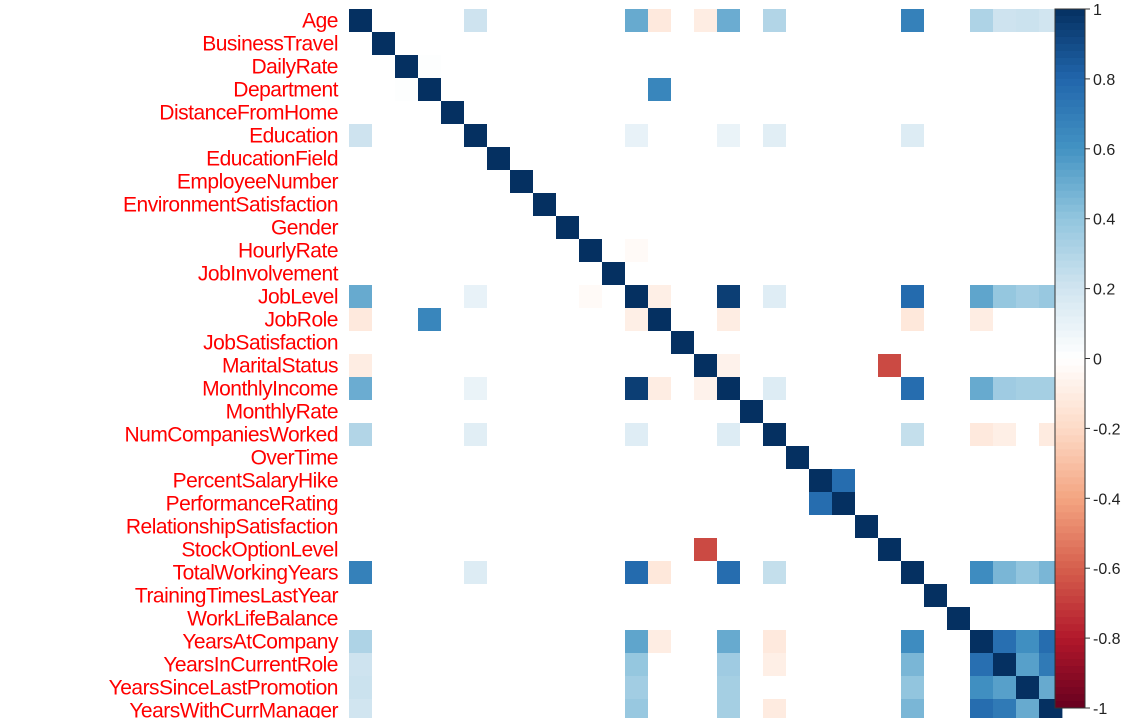 The width and height of the screenshot is (1145, 718). I want to click on row-label: JobInvolvement, so click(268, 274).